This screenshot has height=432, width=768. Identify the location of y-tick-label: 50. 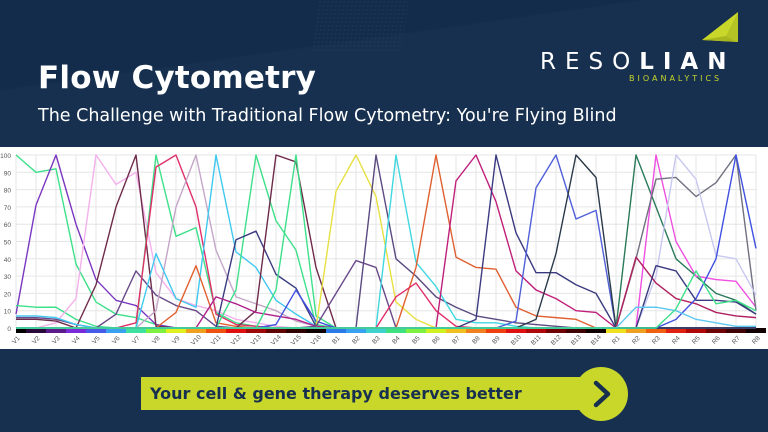
(8, 243).